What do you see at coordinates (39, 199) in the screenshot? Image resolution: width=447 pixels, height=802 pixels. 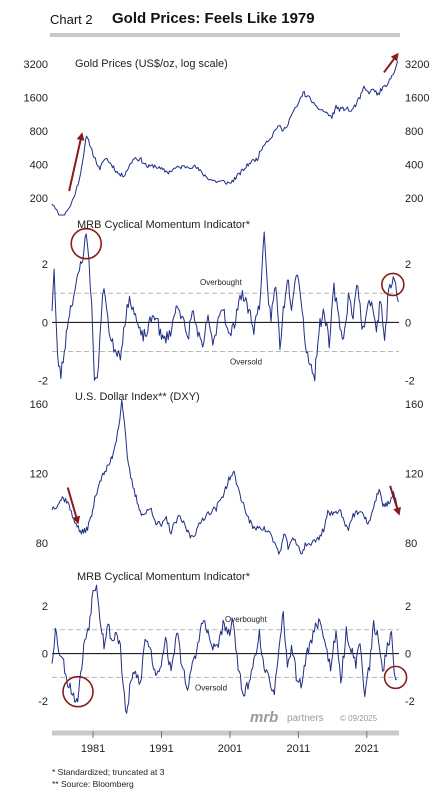 I see `y-tick-label-left: 200` at bounding box center [39, 199].